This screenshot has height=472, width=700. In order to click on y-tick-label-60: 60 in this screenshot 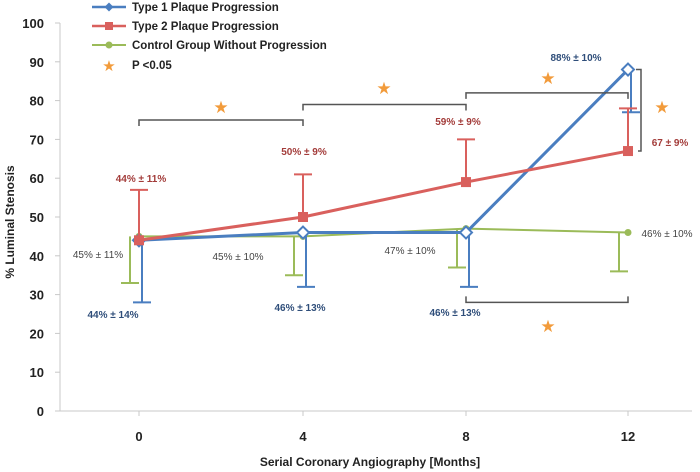, I will do `click(37, 178)`.